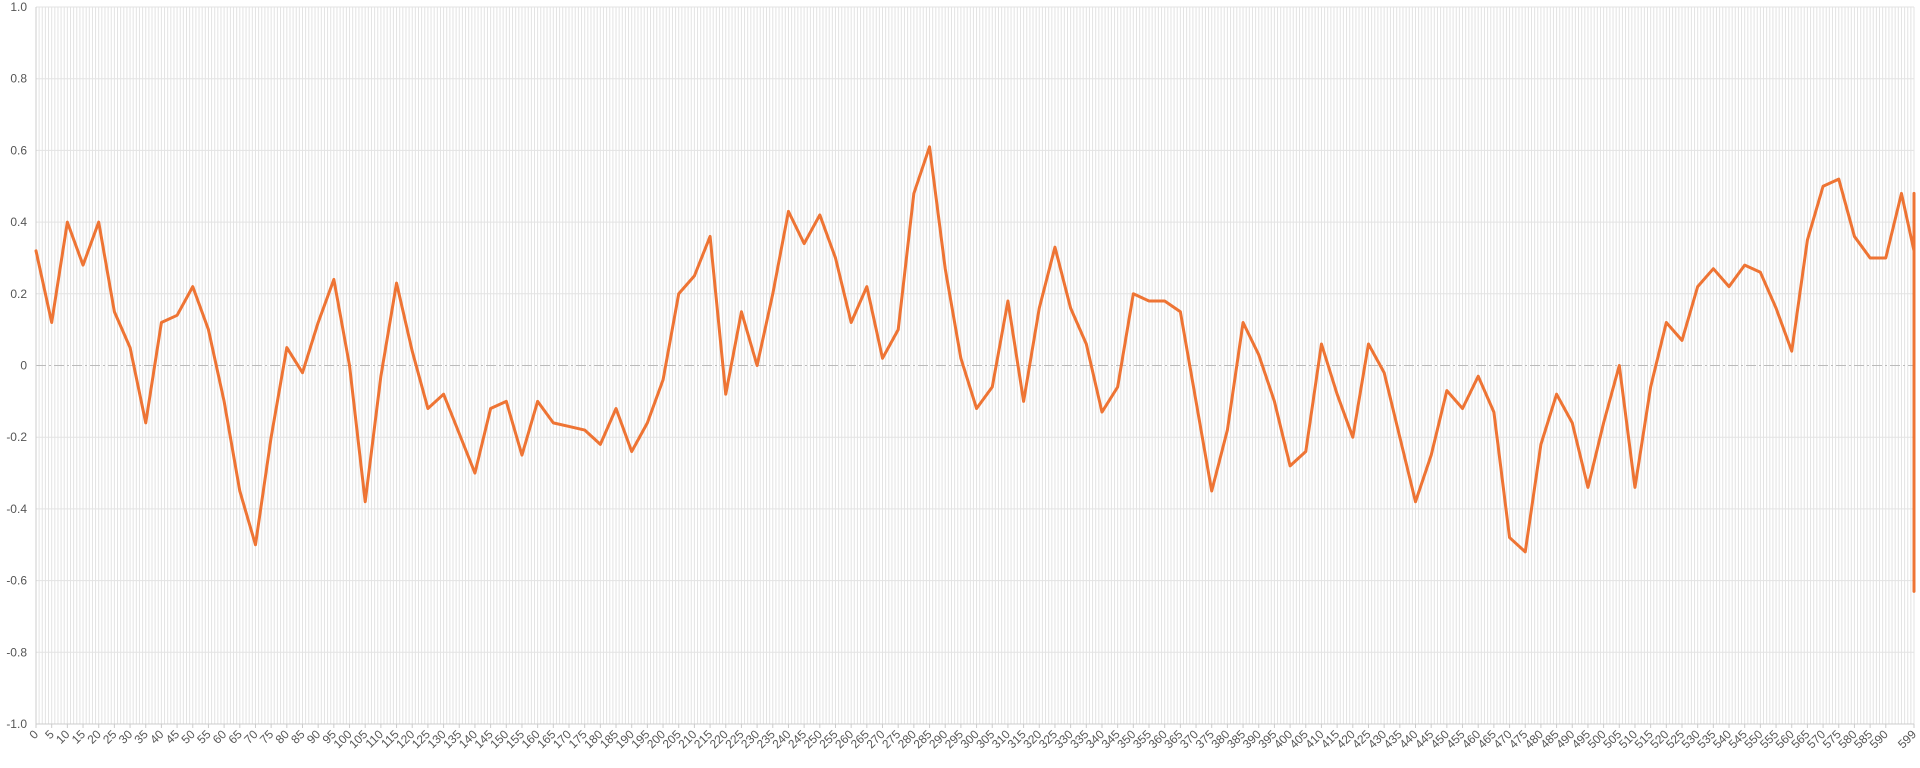  Describe the element at coordinates (1907, 739) in the screenshot. I see `x-tick-label: 599` at that location.